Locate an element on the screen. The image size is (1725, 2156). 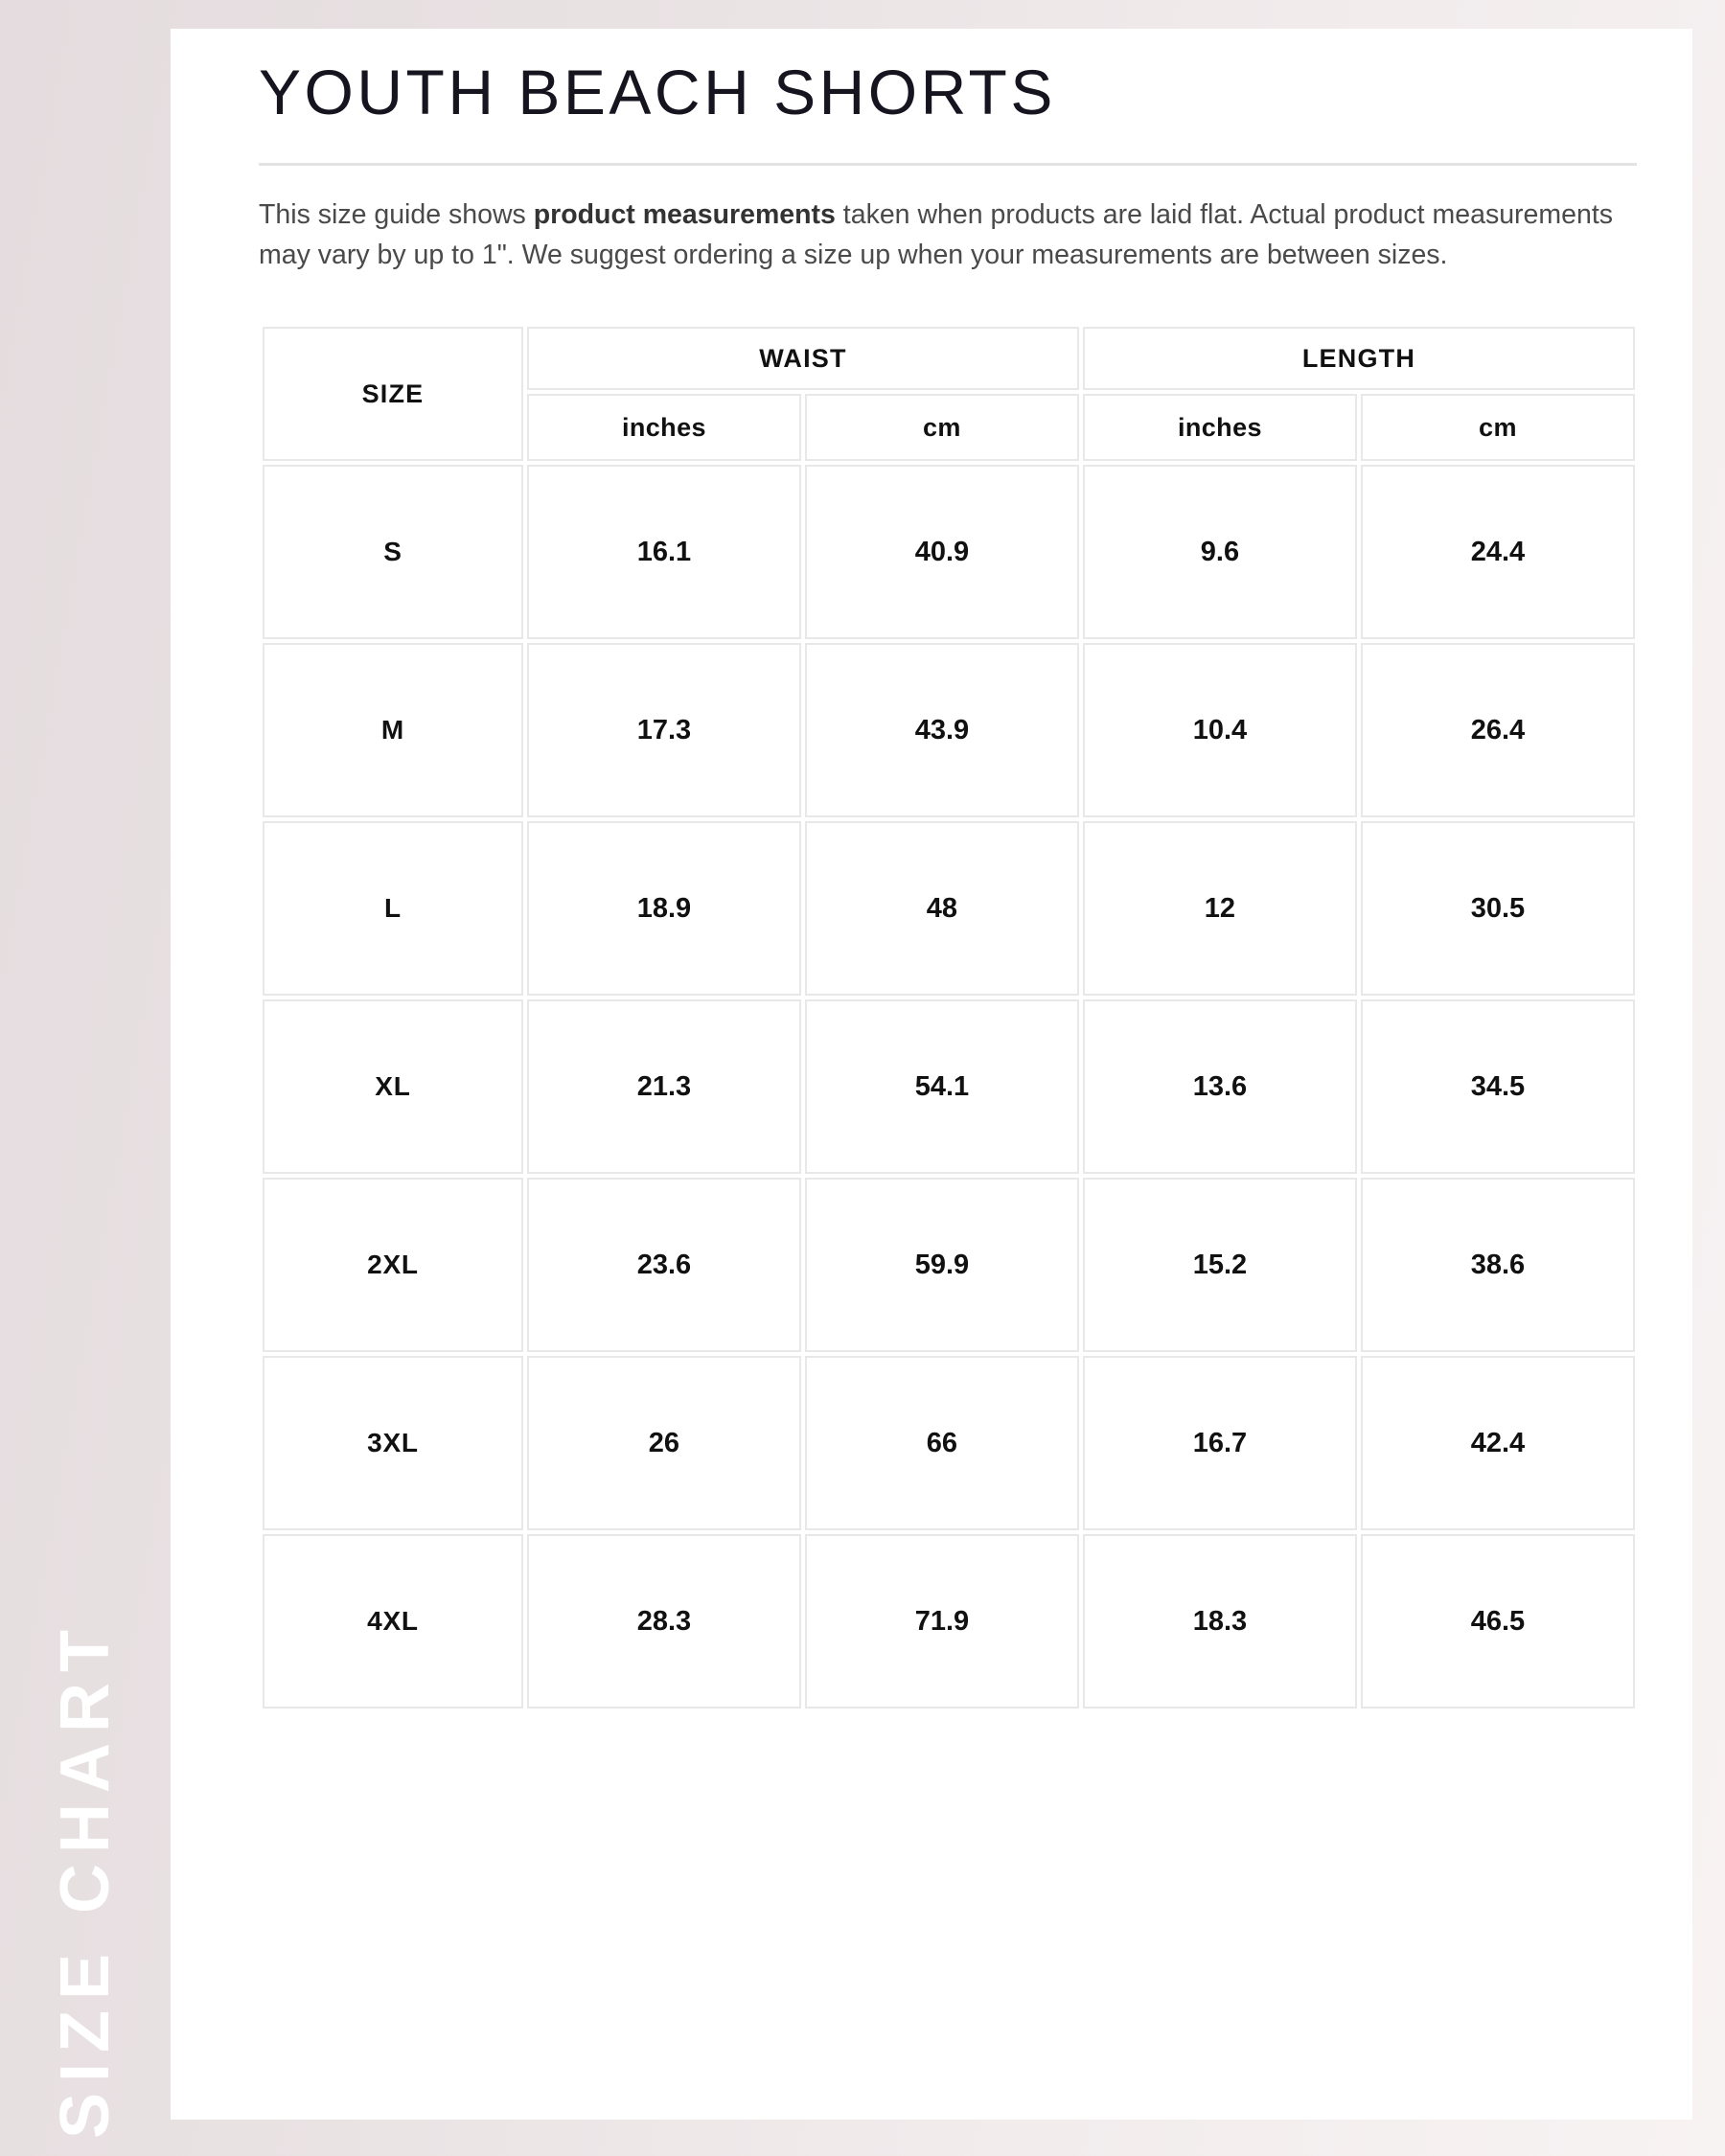
cell-length-cm: 30.5 is located at coordinates (1497, 909).